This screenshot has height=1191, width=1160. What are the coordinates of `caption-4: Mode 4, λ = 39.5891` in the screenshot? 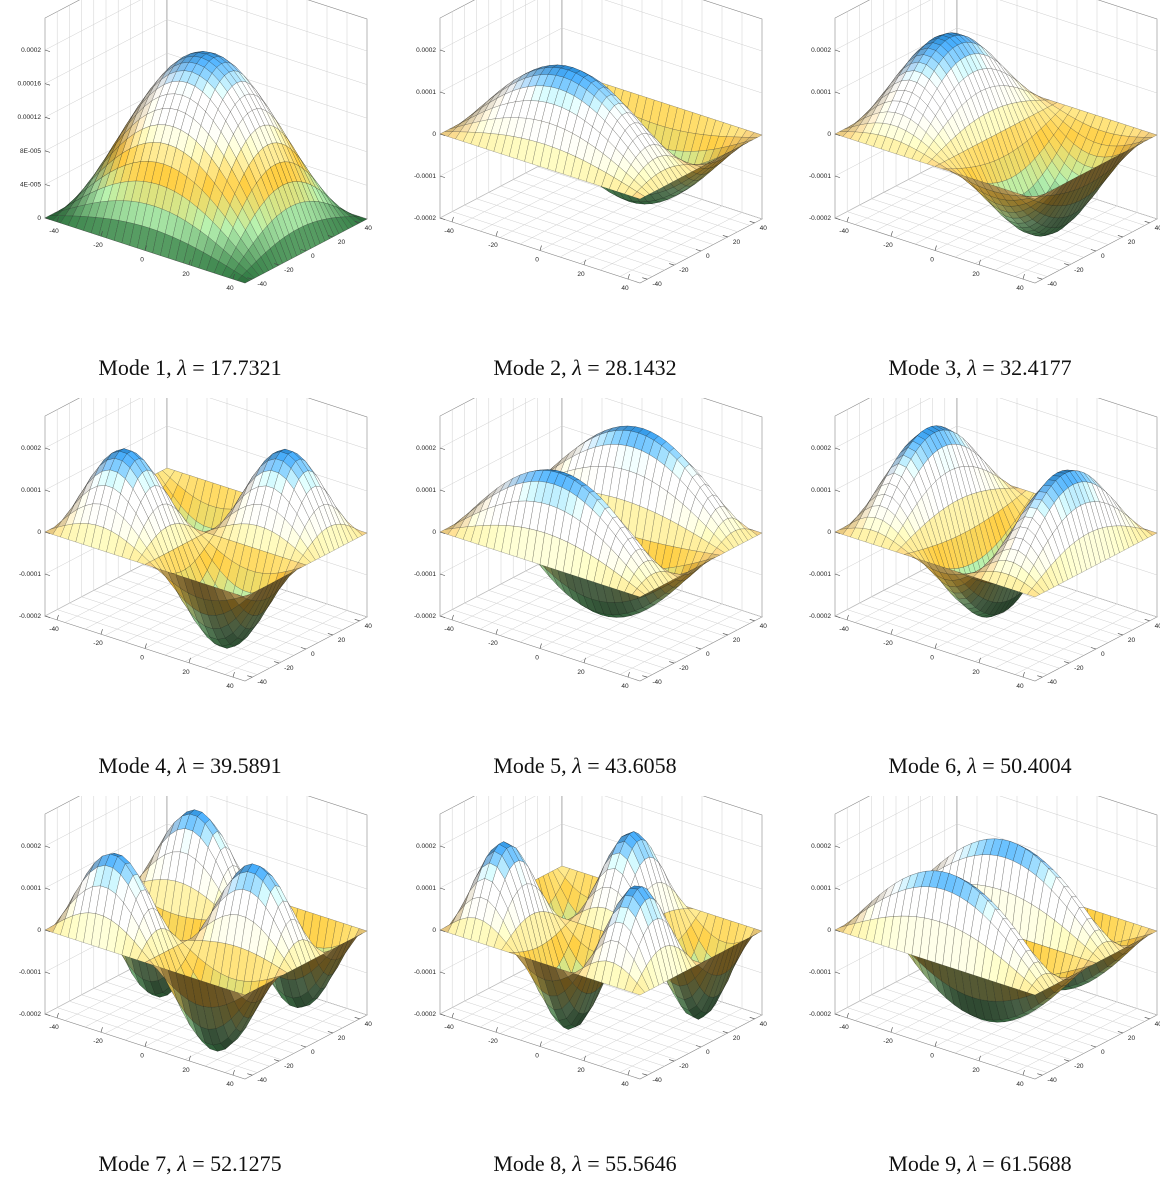 It's located at (190, 766).